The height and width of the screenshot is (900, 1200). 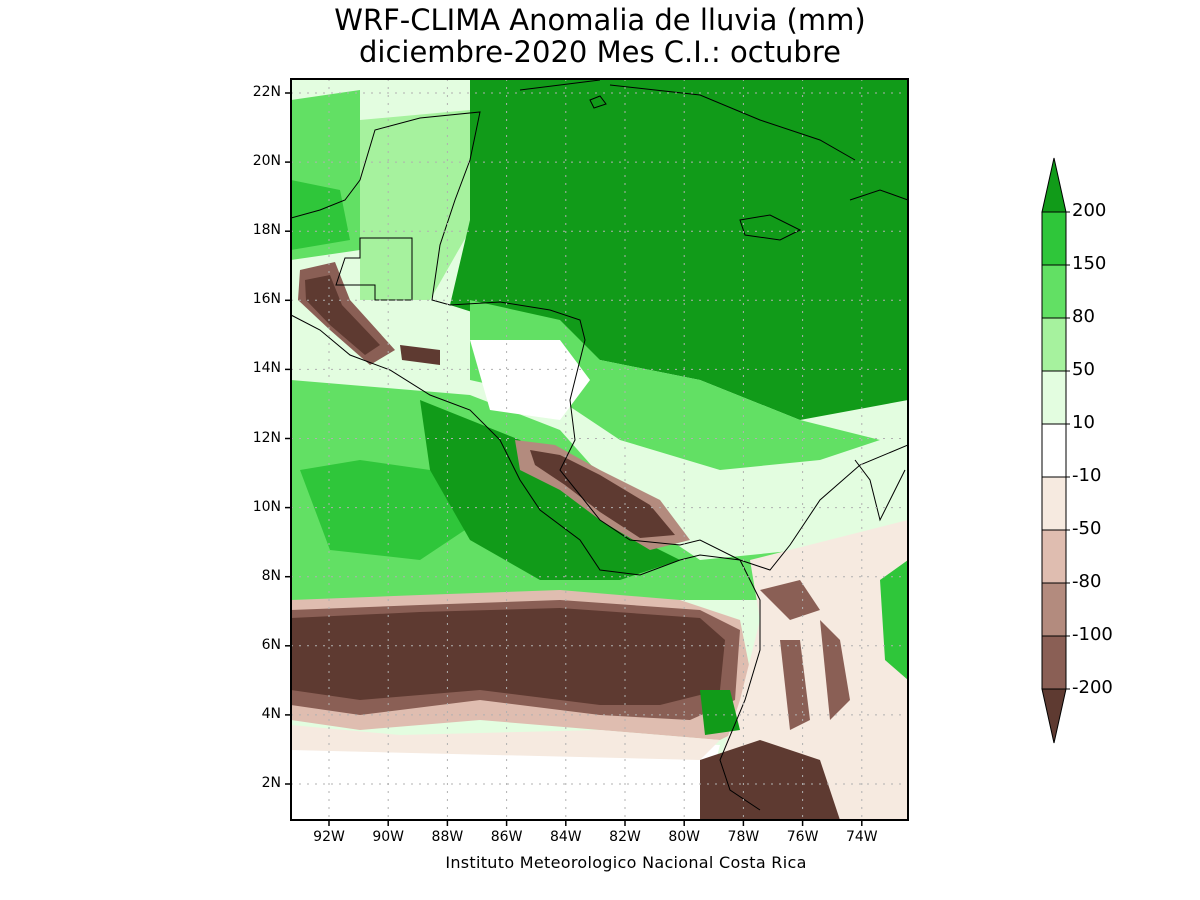 I want to click on cr-pacific-dark, so click(x=550, y=490).